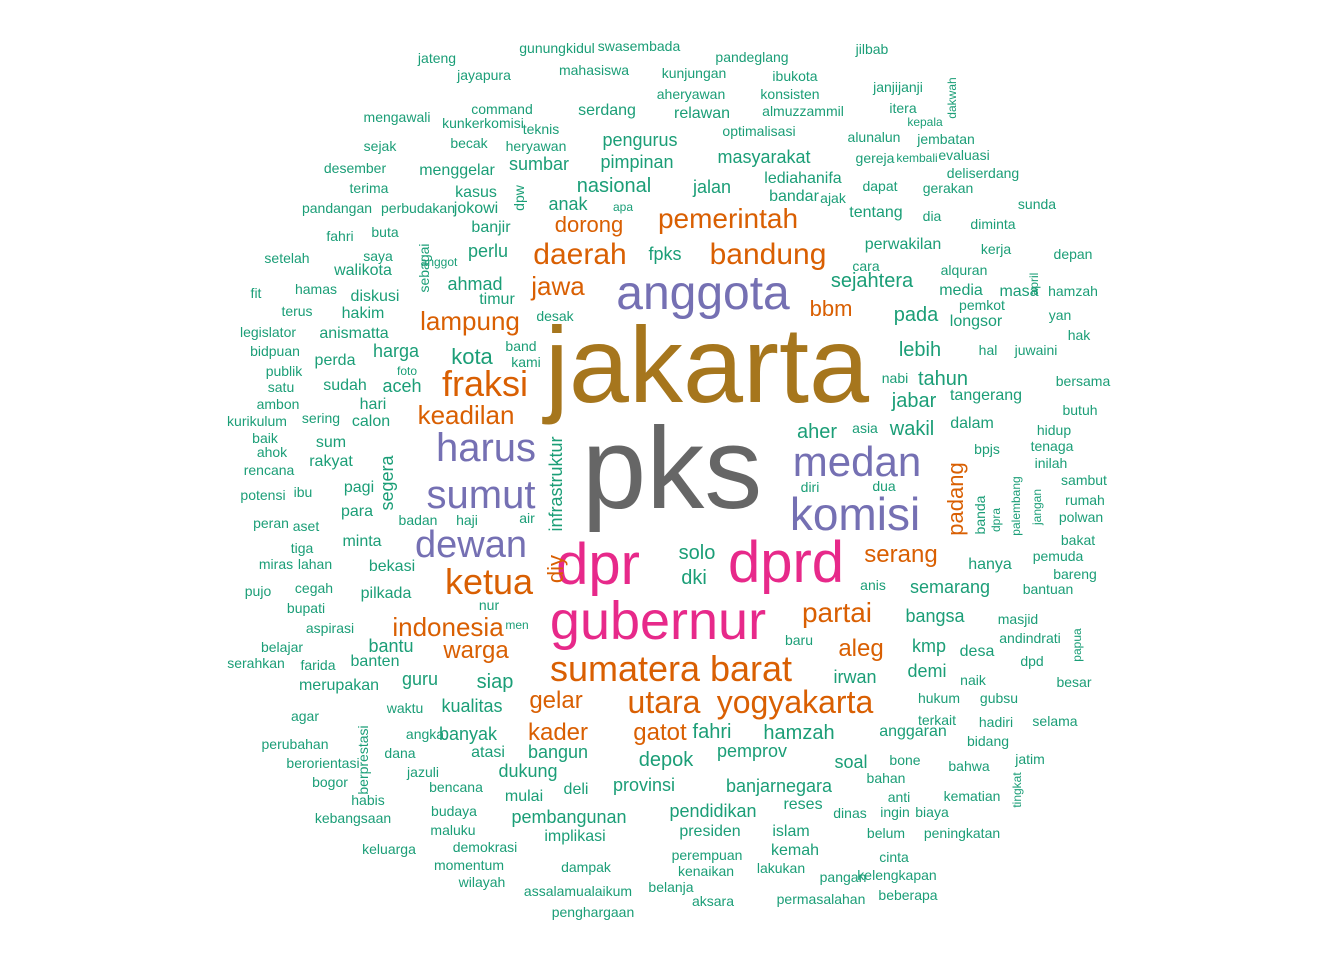  What do you see at coordinates (295, 744) in the screenshot?
I see `cloud-word: perubahan` at bounding box center [295, 744].